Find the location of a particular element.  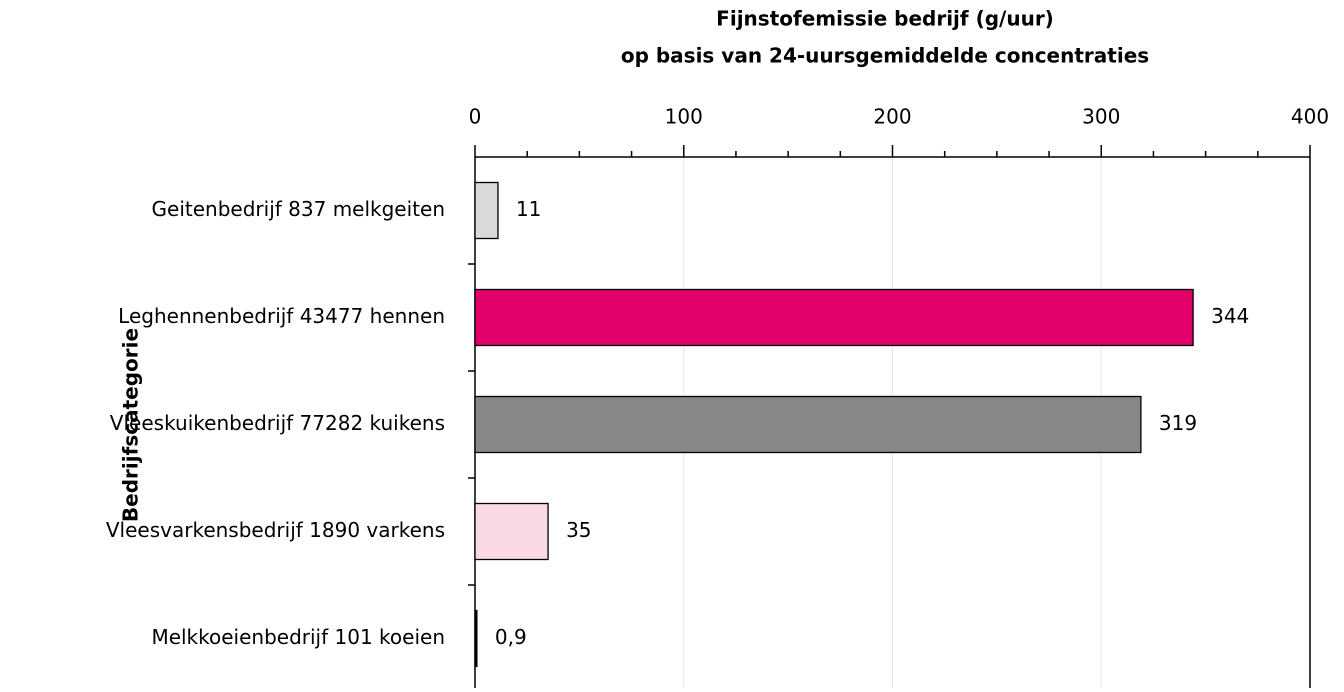

y-tick-label: Vleeskuikenbedrijf 77282 kuikens is located at coordinates (277, 423).